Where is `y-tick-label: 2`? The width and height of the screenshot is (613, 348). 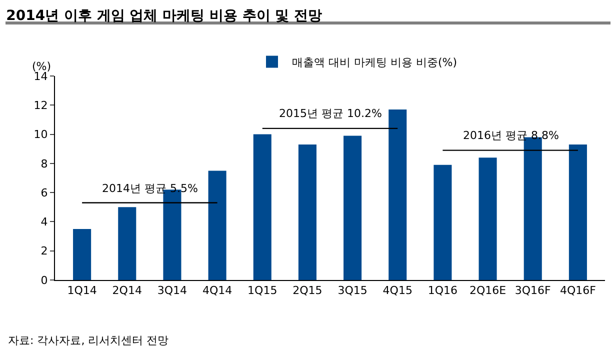 y-tick-label: 2 is located at coordinates (44, 251).